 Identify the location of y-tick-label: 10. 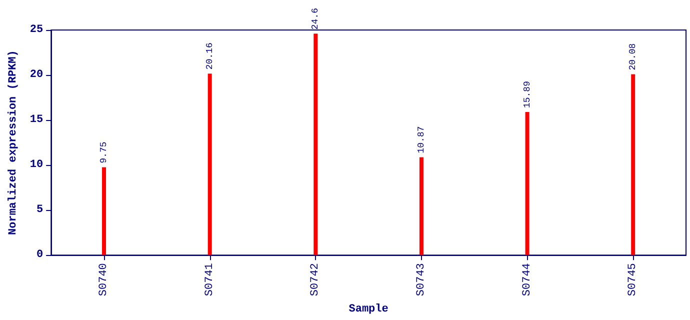
(37, 165).